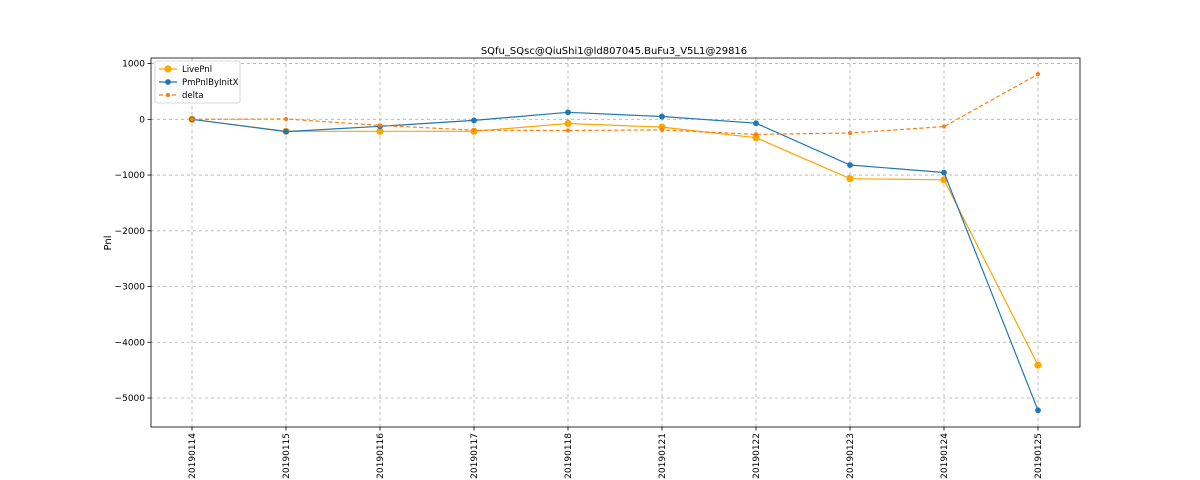 The image size is (1200, 480). Describe the element at coordinates (1039, 456) in the screenshot. I see `x-tick-label: 20190125` at that location.